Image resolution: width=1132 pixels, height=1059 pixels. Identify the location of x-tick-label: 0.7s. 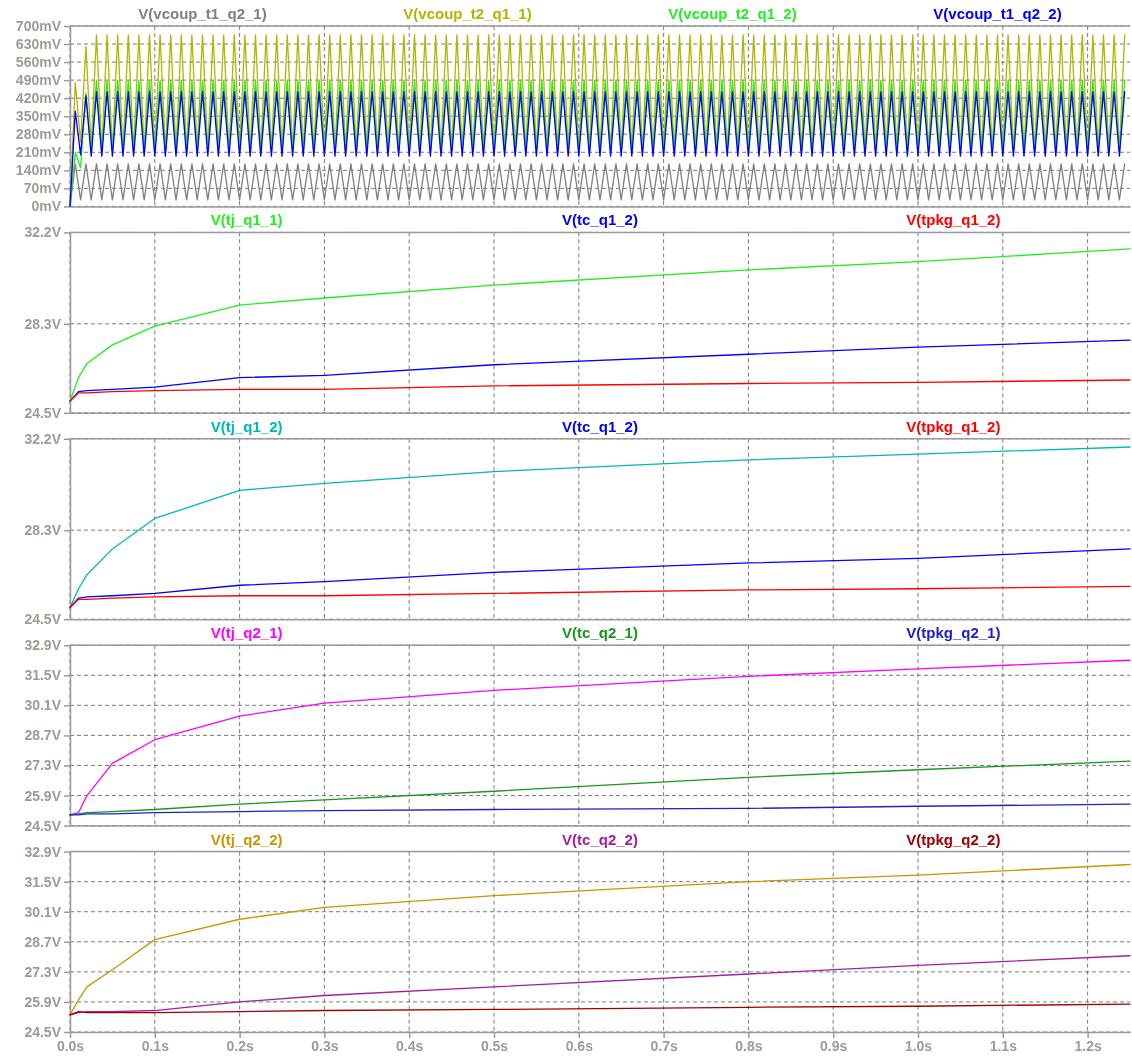
(664, 1045).